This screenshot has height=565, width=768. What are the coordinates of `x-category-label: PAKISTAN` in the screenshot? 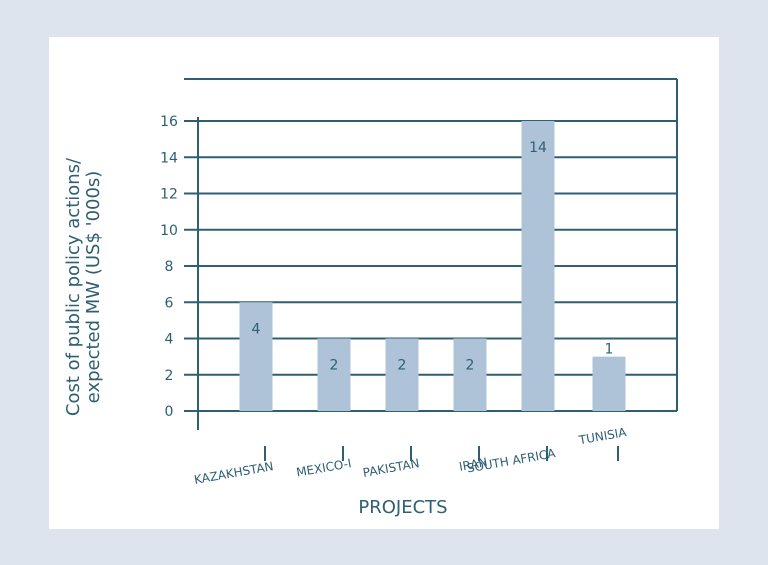 It's located at (391, 468).